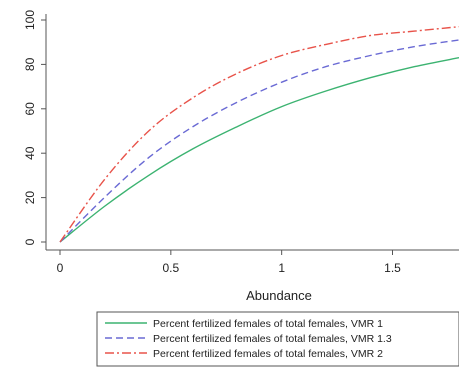 The image size is (459, 370). I want to click on y-tick-label: 0, so click(30, 241).